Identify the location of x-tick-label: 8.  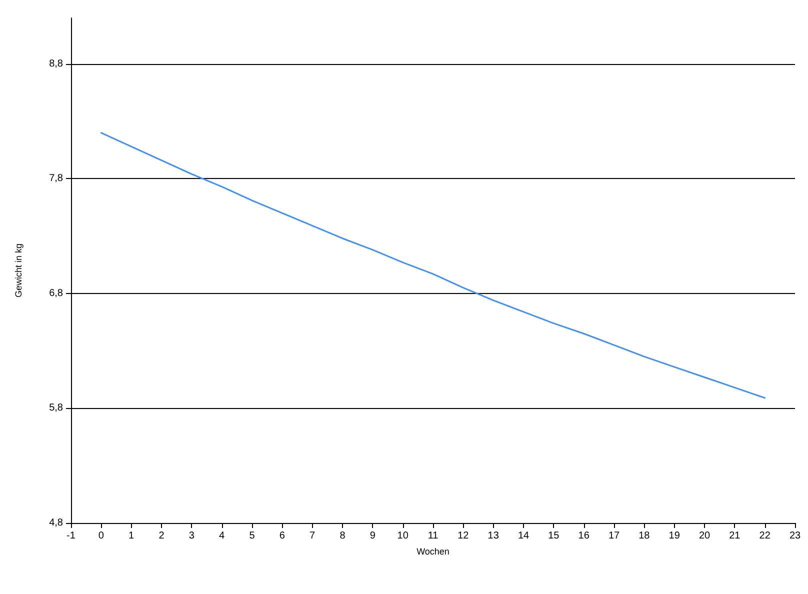
(343, 536).